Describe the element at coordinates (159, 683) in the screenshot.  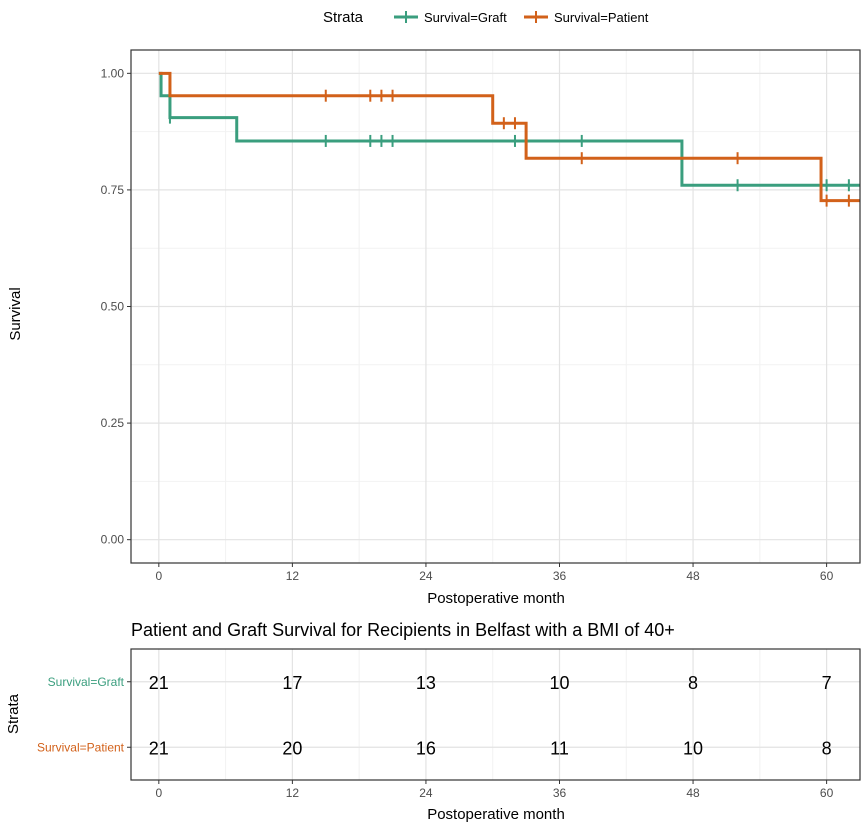
I see `table-cell-graft: 21` at that location.